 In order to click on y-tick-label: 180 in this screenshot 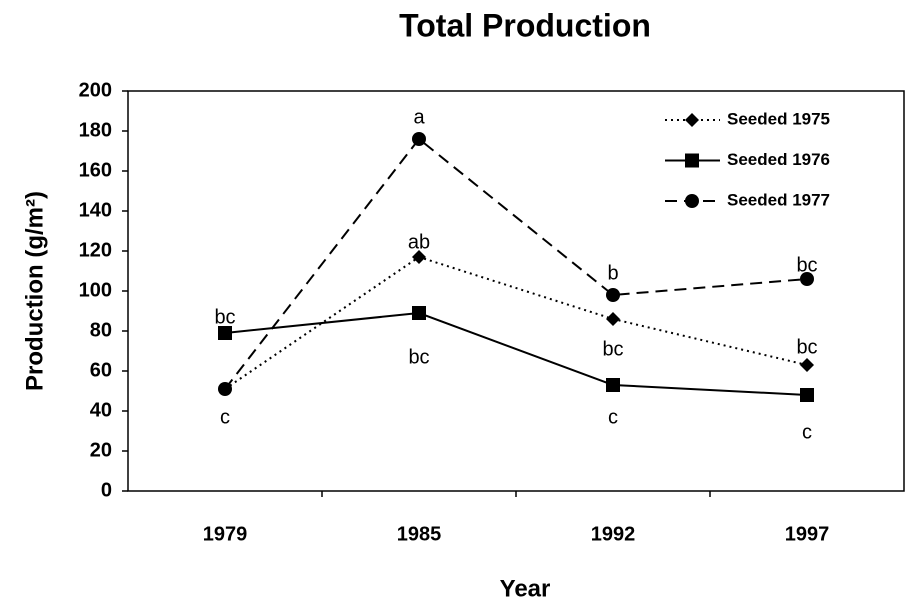, I will do `click(95, 130)`.